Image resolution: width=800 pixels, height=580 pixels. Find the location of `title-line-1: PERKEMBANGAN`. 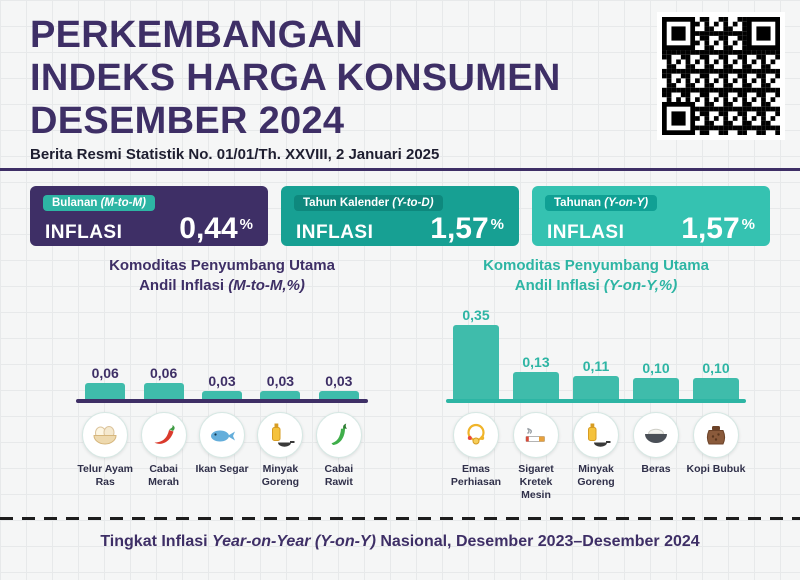

title-line-1: PERKEMBANGAN is located at coordinates (196, 35).